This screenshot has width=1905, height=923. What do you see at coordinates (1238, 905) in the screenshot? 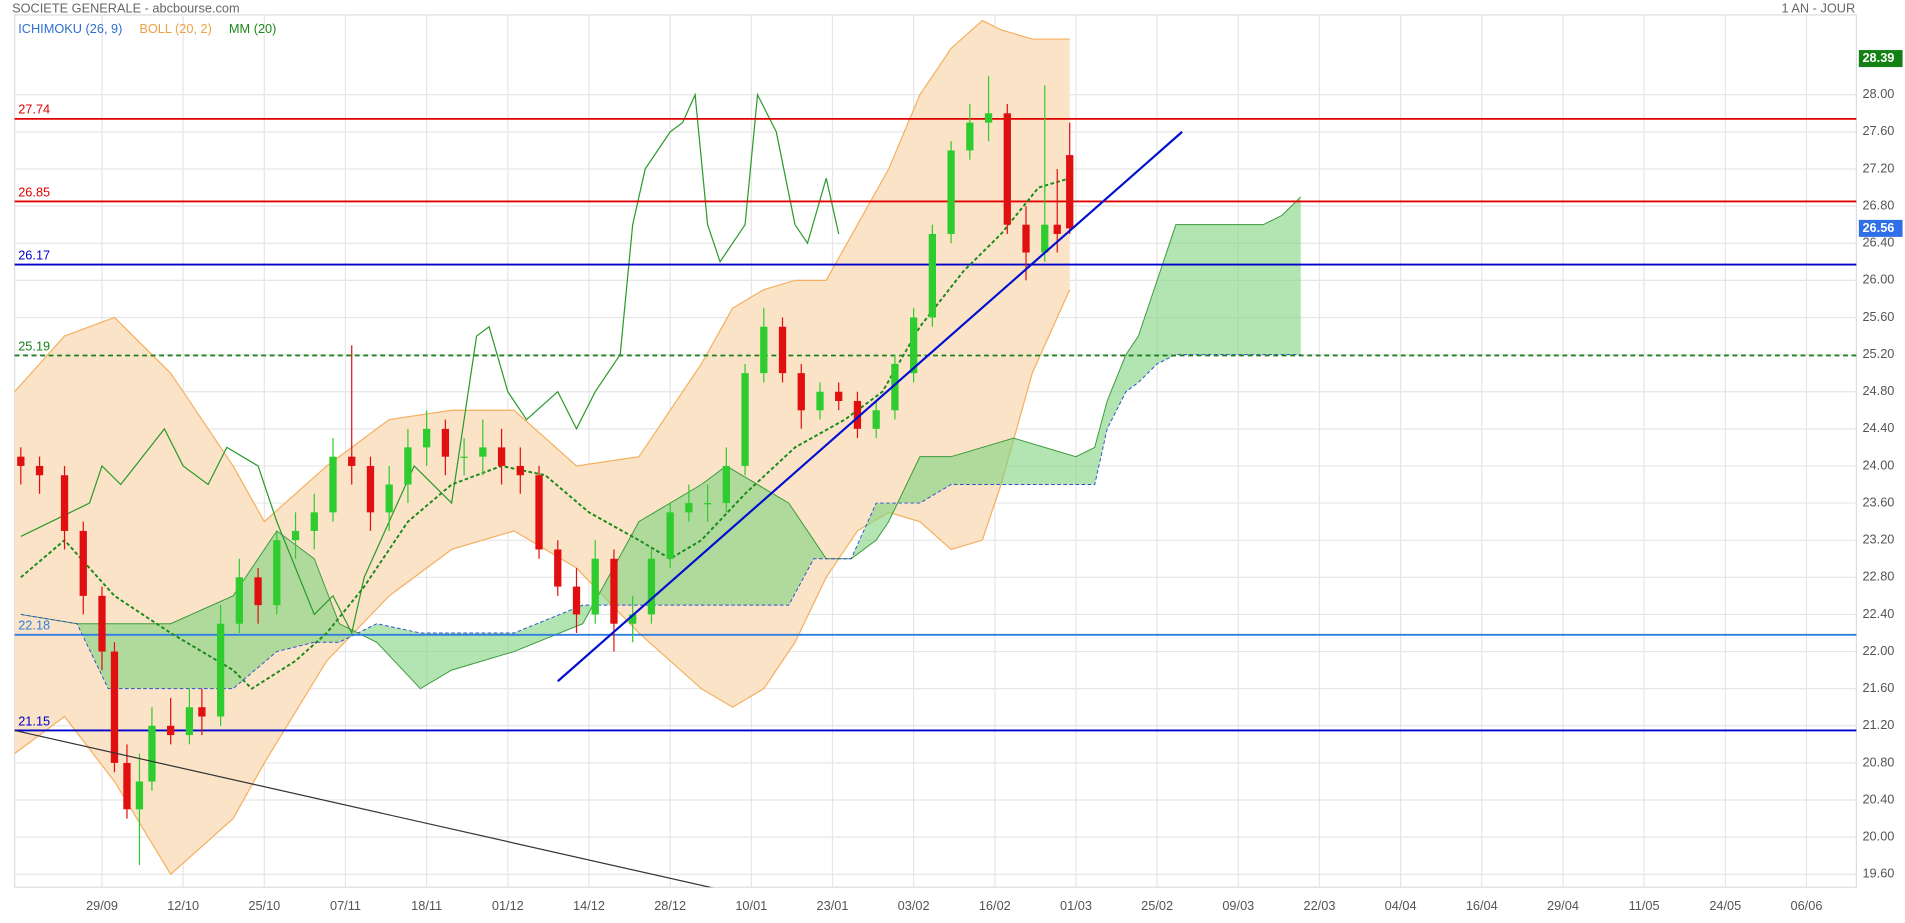
I see `x-tick-label: 09/03` at bounding box center [1238, 905].